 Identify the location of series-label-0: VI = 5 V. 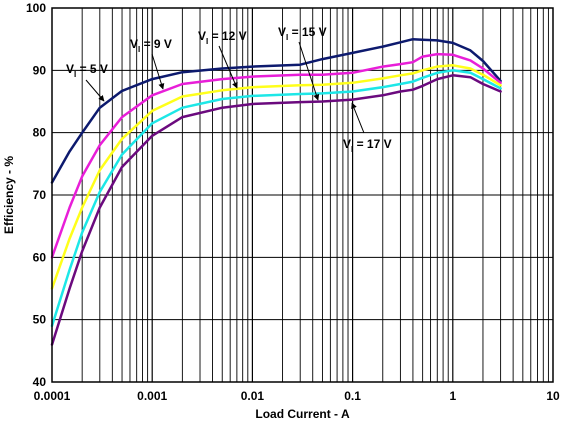
(87, 70).